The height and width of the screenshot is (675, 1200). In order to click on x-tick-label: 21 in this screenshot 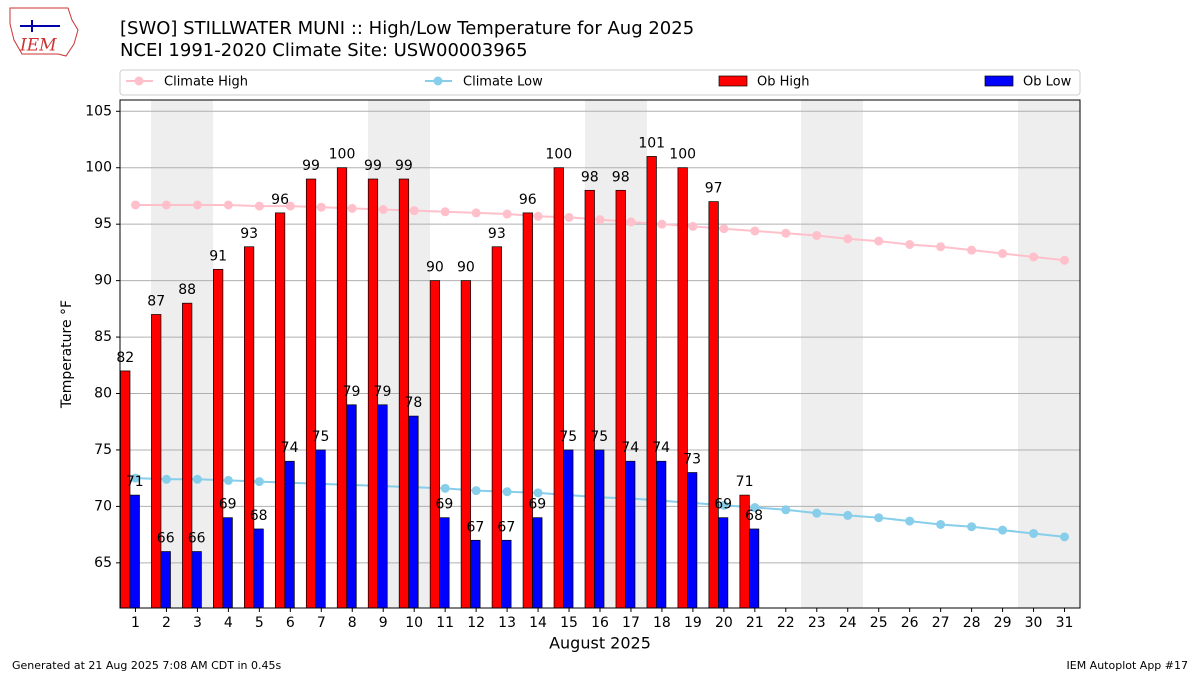, I will do `click(755, 623)`.